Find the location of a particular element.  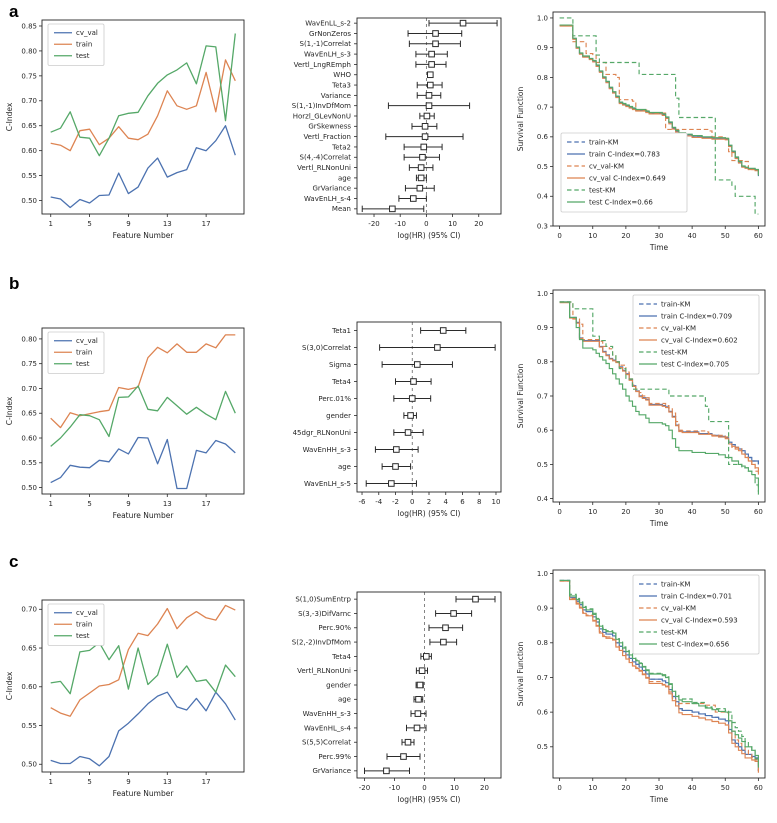

forest-label-0: WavEnLL_s-2 is located at coordinates (328, 24).